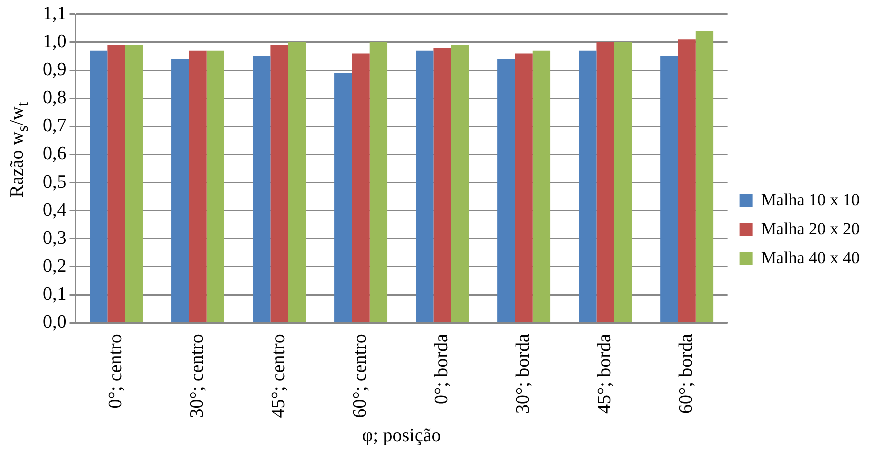 The image size is (876, 454). Describe the element at coordinates (55, 182) in the screenshot. I see `y-tick-label: 0,5` at that location.